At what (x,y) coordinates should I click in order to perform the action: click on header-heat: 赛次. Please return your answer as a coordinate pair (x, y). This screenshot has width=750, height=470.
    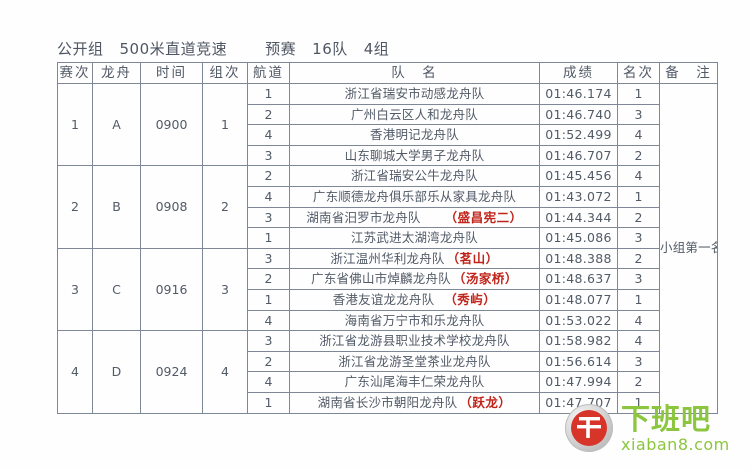
    Looking at the image, I should click on (75, 73).